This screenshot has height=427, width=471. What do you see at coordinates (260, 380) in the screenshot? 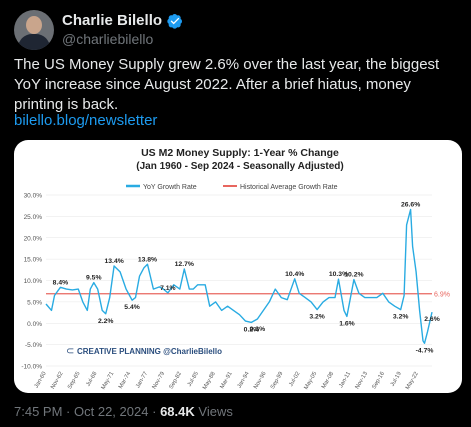
I see `x-tick-label: Nov-96` at bounding box center [260, 380].